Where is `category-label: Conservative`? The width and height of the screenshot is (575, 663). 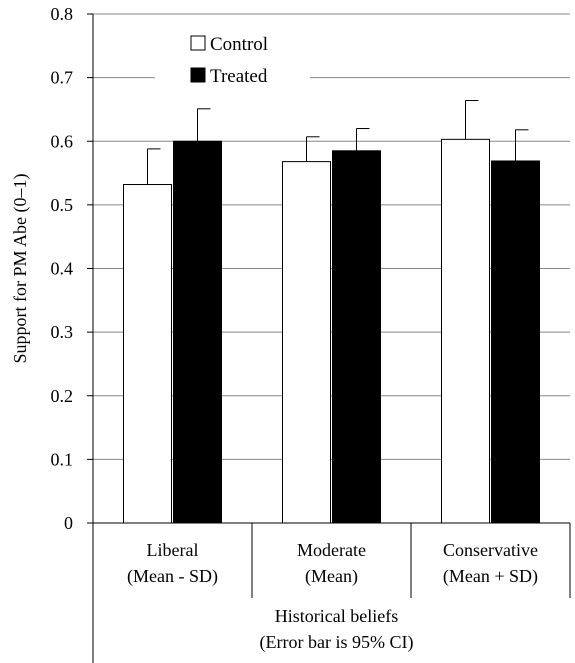
category-label: Conservative is located at coordinates (490, 550).